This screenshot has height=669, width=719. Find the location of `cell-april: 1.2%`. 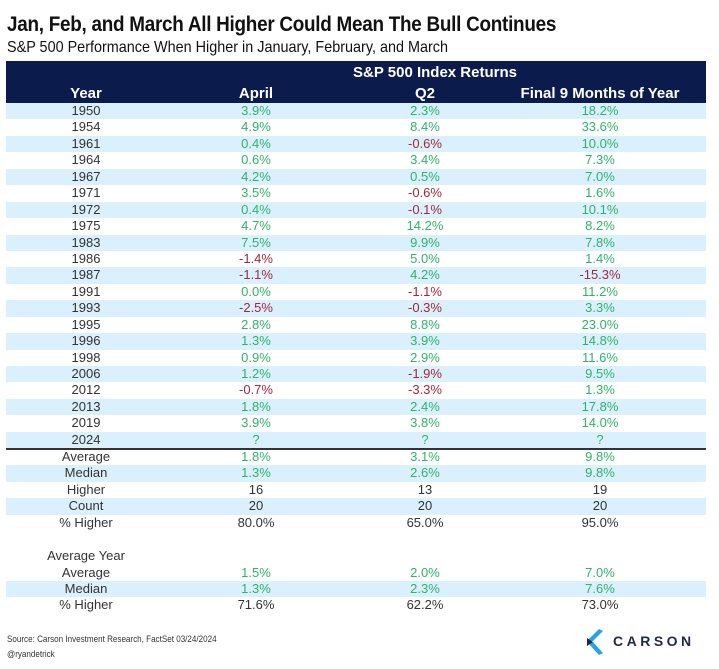

cell-april: 1.2% is located at coordinates (256, 373).